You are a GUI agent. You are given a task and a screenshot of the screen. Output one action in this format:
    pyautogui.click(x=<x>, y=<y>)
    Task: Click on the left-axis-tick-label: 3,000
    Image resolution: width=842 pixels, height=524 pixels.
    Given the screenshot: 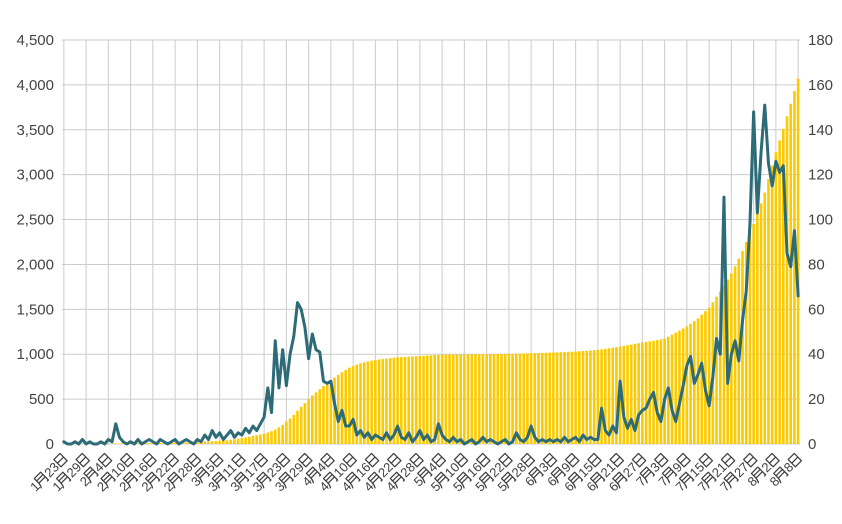 What is the action you would take?
    pyautogui.click(x=35, y=175)
    